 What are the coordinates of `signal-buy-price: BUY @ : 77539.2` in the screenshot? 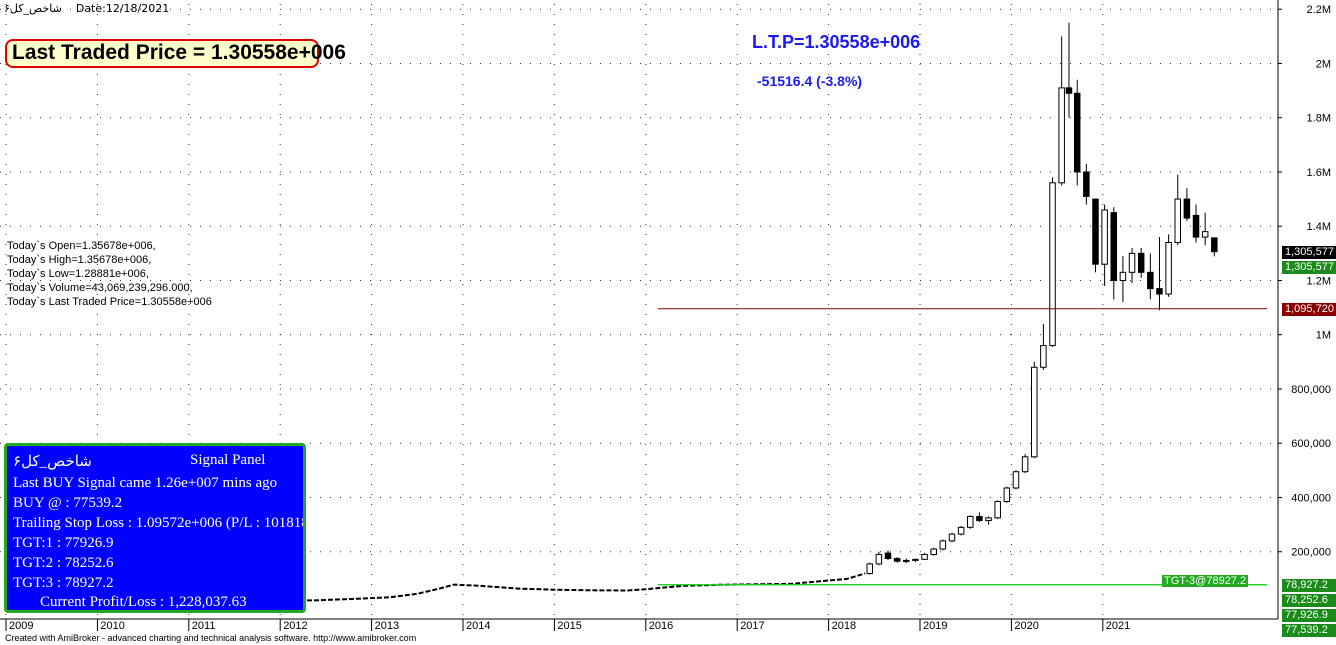 It's located at (68, 503).